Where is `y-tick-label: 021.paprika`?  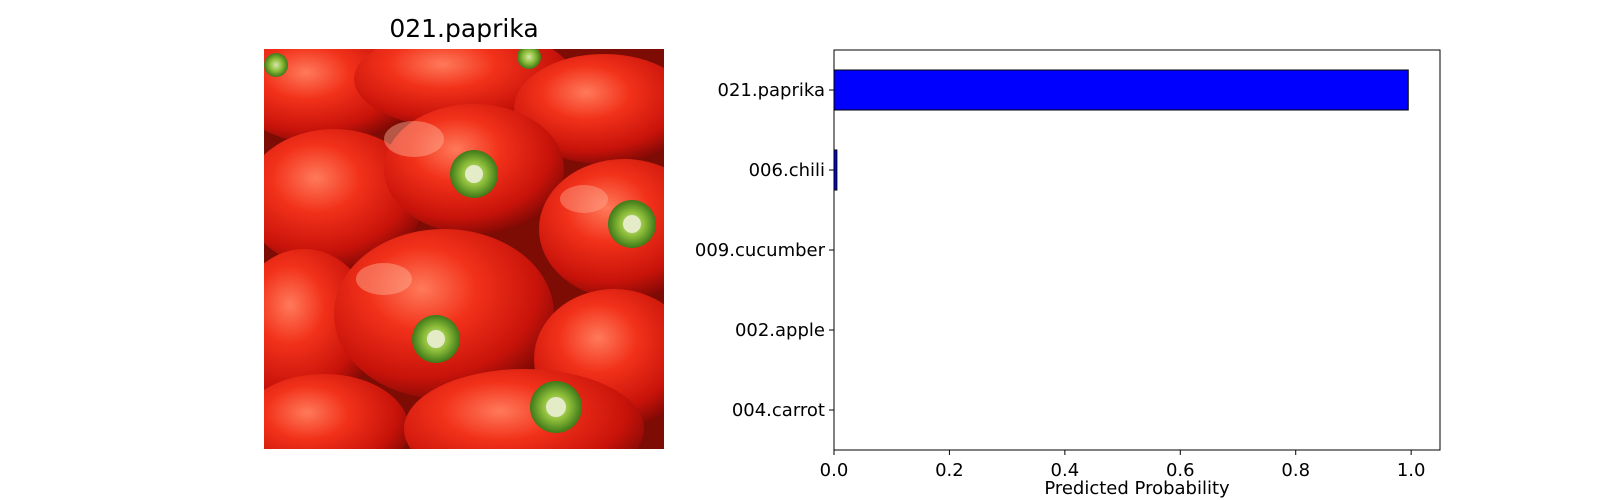
y-tick-label: 021.paprika is located at coordinates (772, 90).